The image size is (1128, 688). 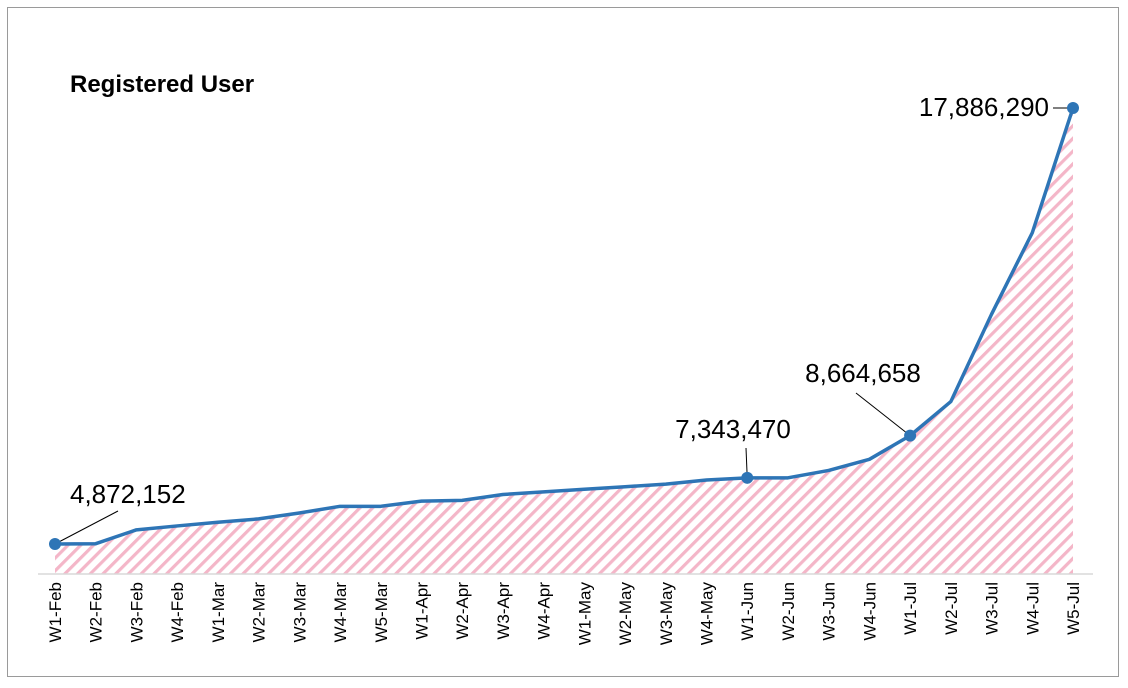 What do you see at coordinates (1032, 608) in the screenshot?
I see `x-tick-label: W4-Jul` at bounding box center [1032, 608].